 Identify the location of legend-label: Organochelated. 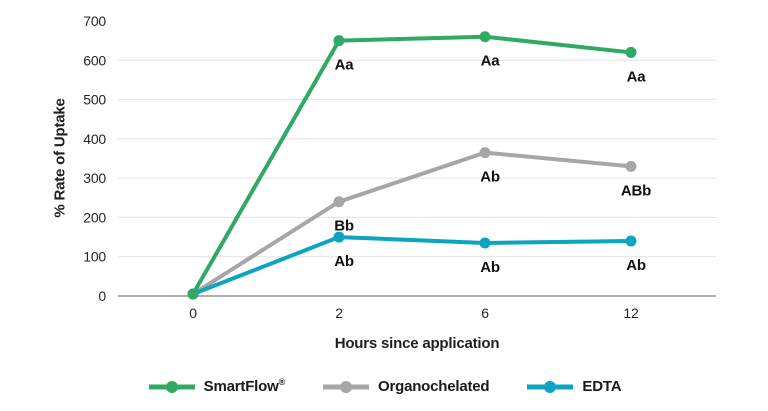
(434, 386).